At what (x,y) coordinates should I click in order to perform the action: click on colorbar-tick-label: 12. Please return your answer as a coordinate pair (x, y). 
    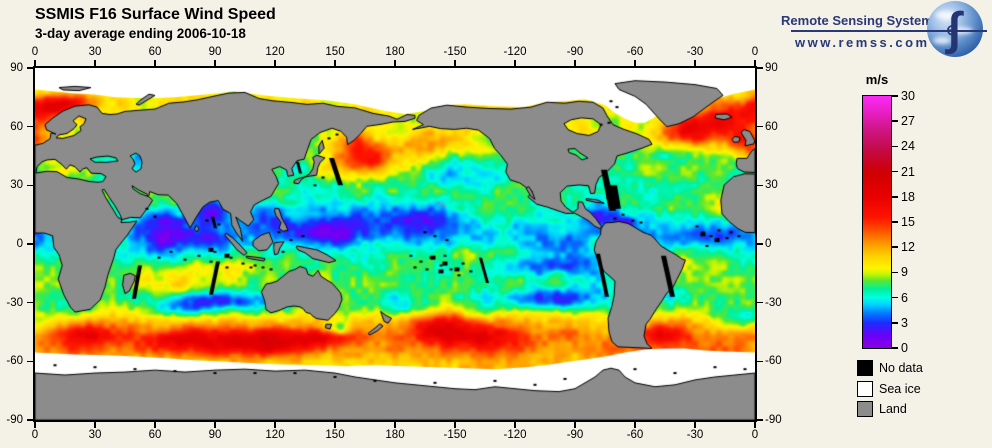
    Looking at the image, I should click on (908, 247).